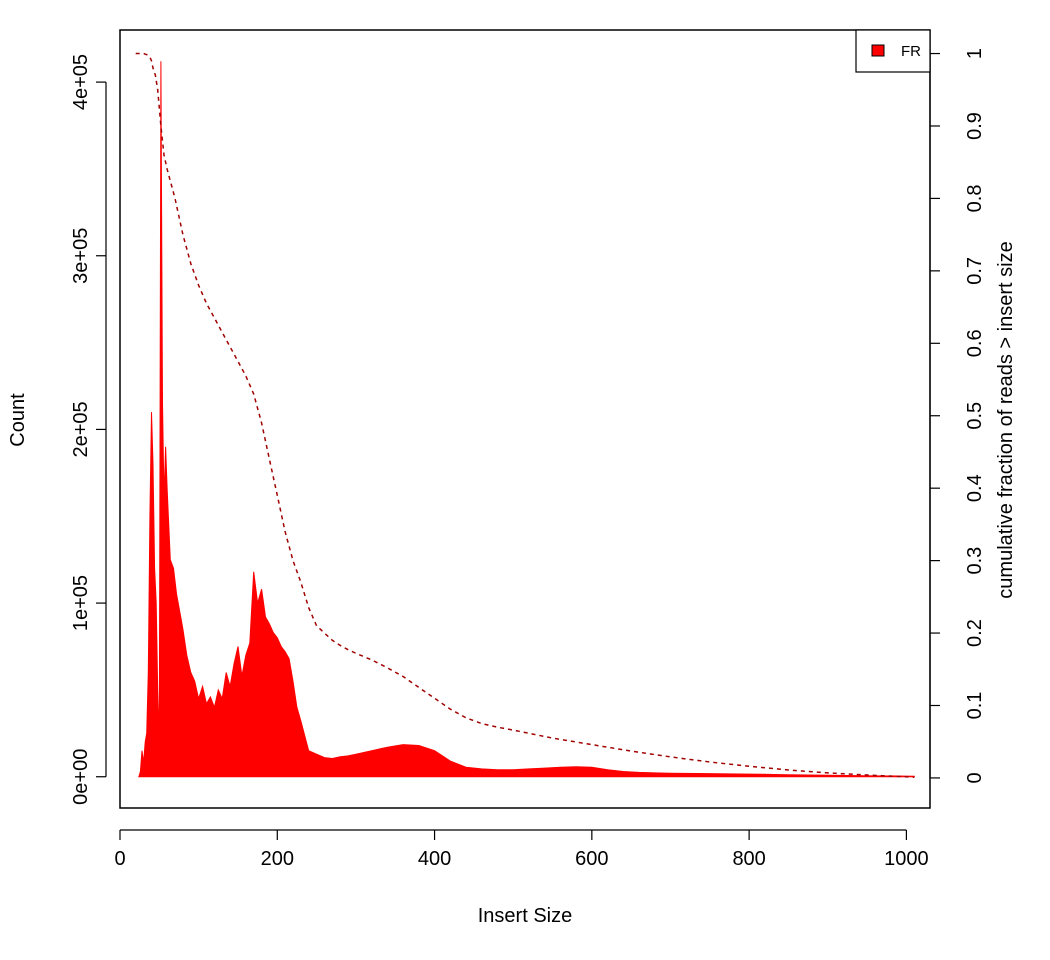 Image resolution: width=1050 pixels, height=960 pixels. I want to click on legend-swatch-fr, so click(878, 50).